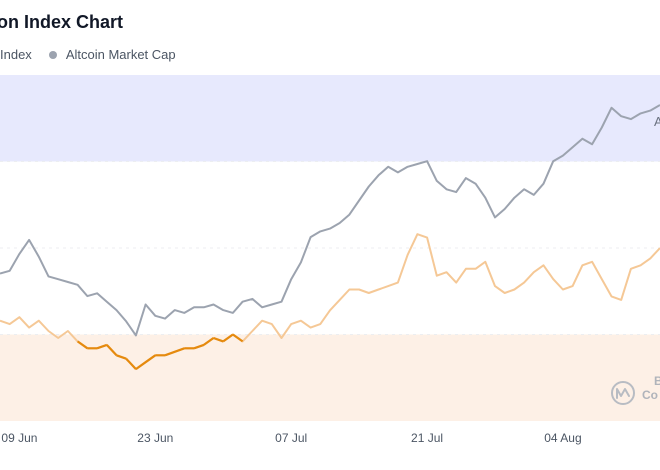 Image resolution: width=660 pixels, height=470 pixels. What do you see at coordinates (19, 438) in the screenshot?
I see `x-tick-label: 09 Jun` at bounding box center [19, 438].